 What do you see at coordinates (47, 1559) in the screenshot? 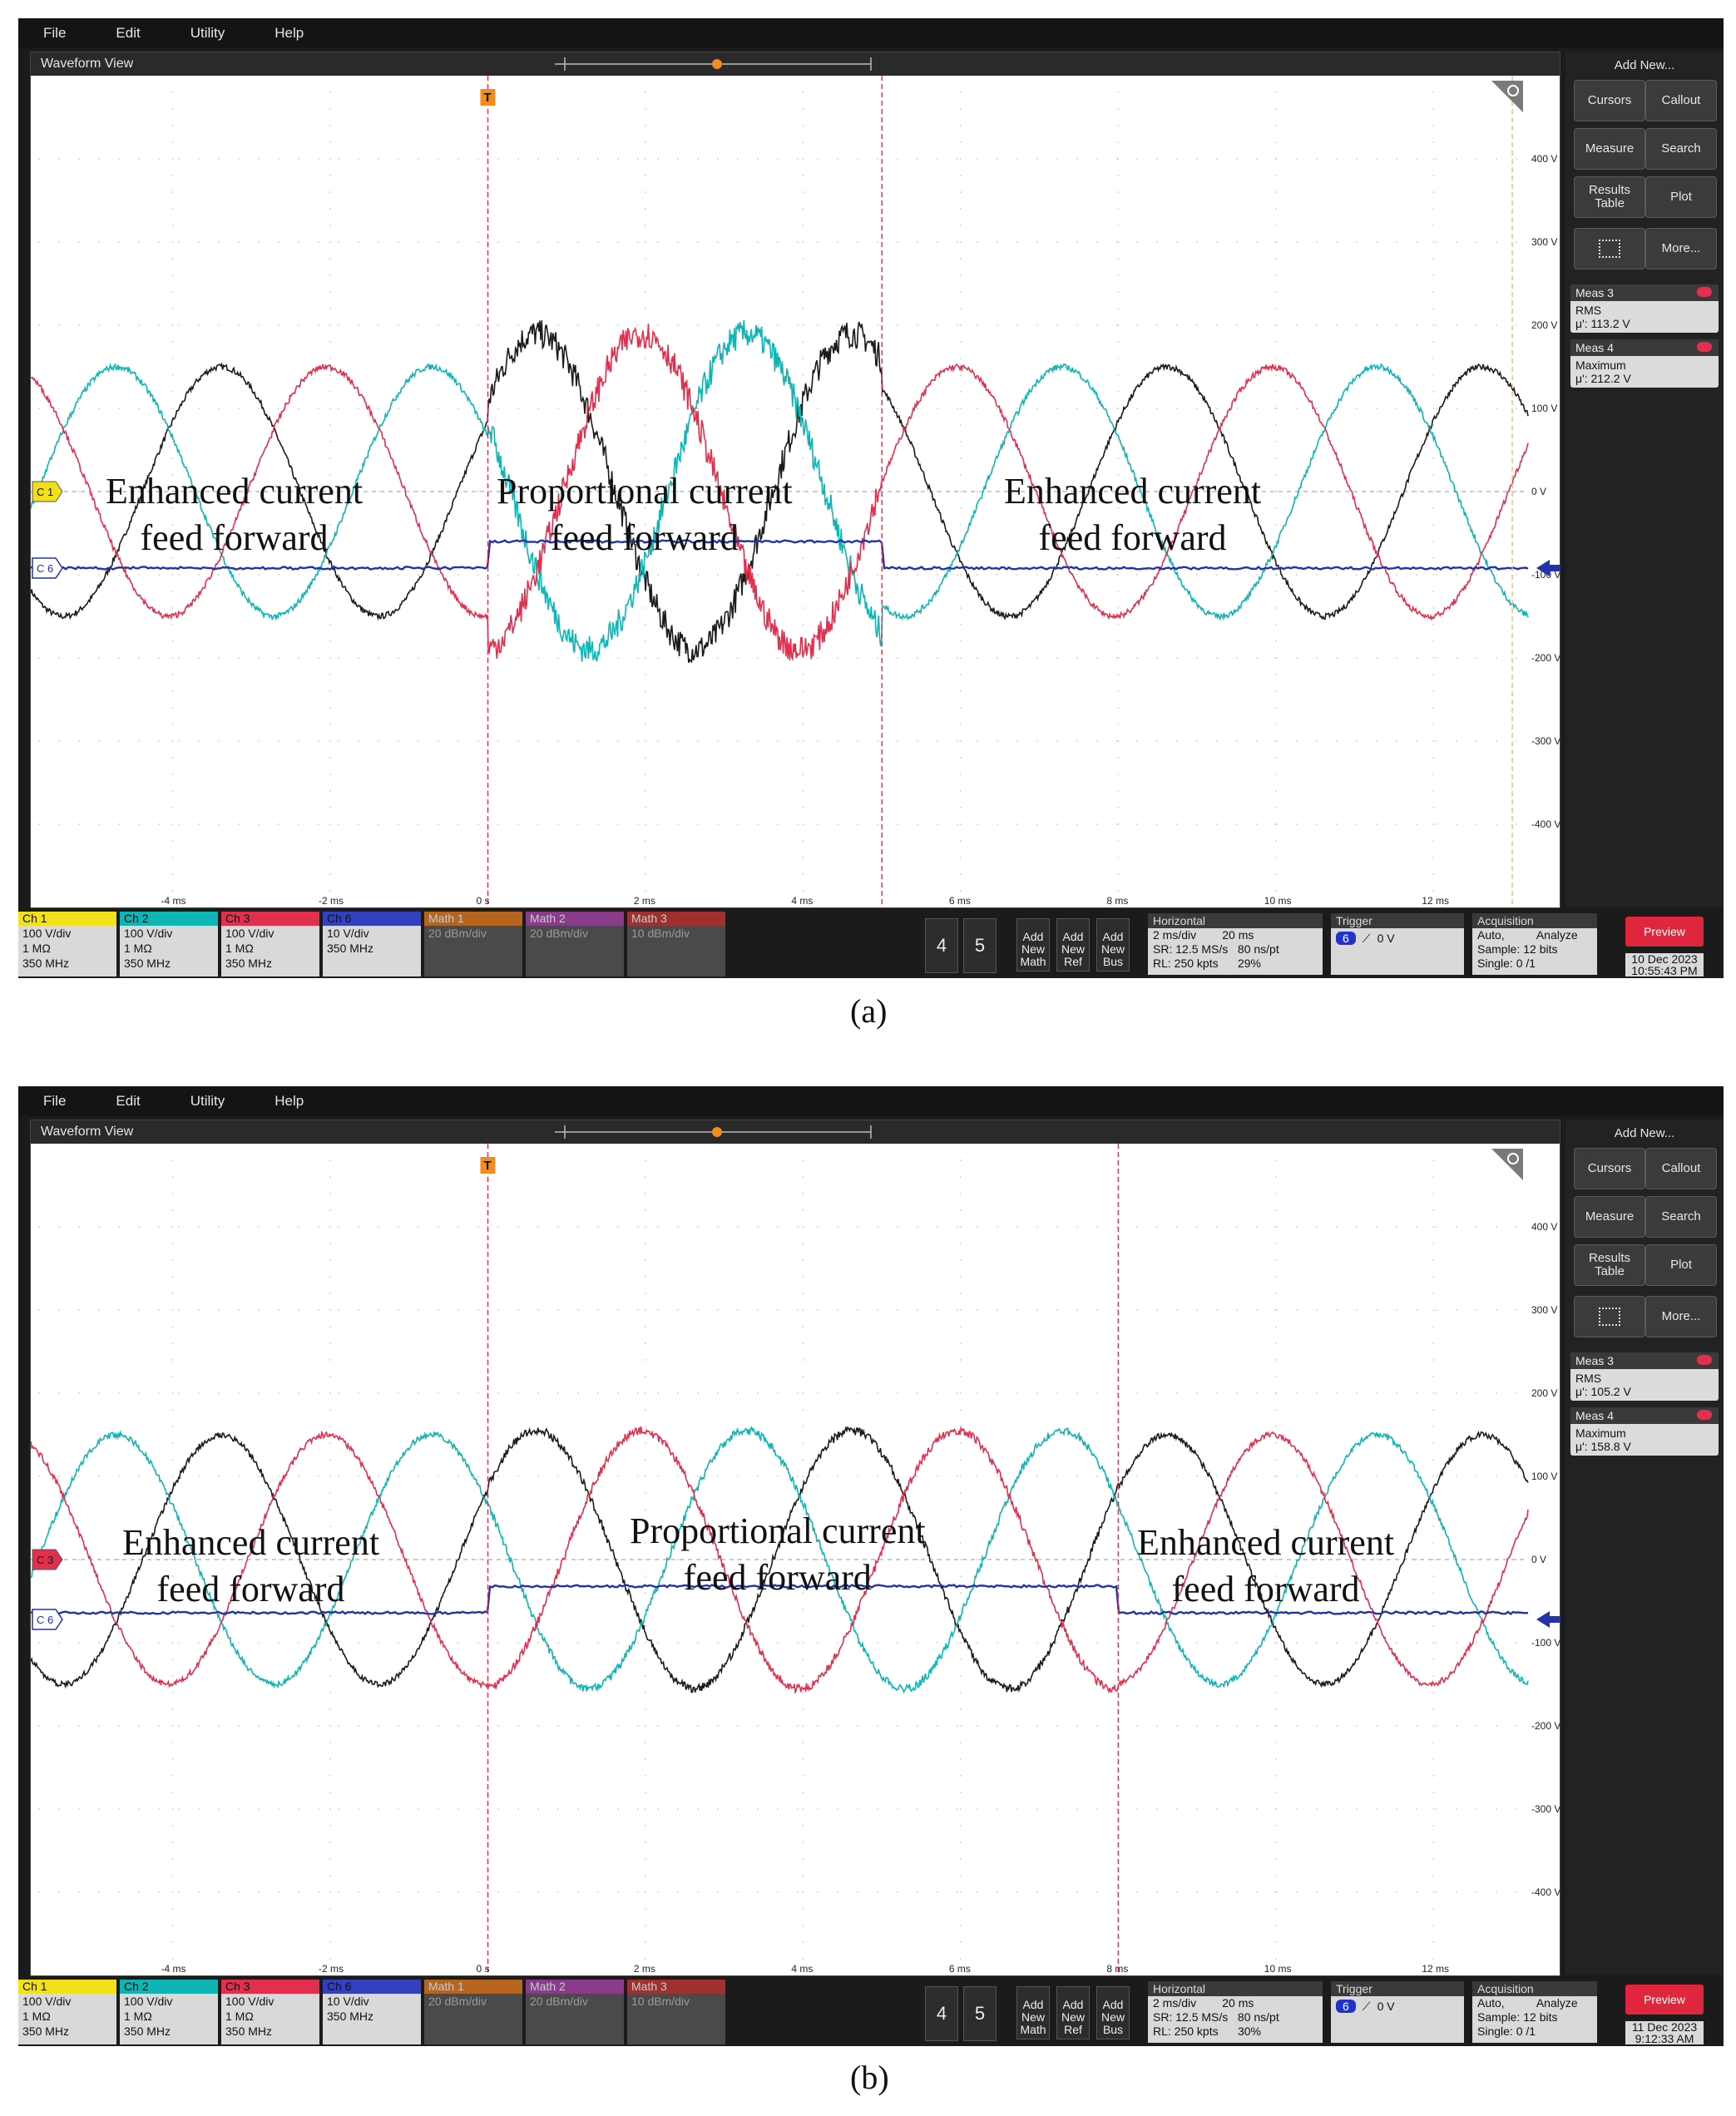
I see `channel-ref-marker: C 3` at bounding box center [47, 1559].